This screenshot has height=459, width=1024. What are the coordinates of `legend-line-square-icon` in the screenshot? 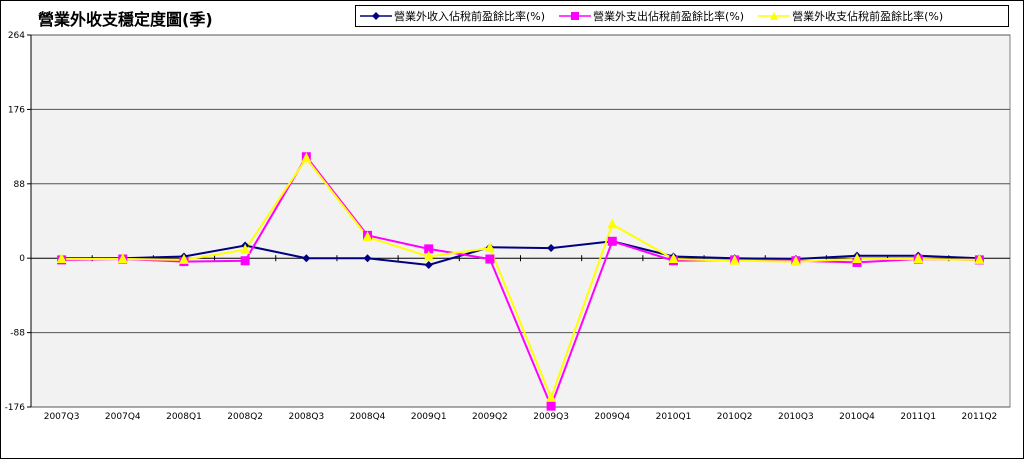 It's located at (575, 16).